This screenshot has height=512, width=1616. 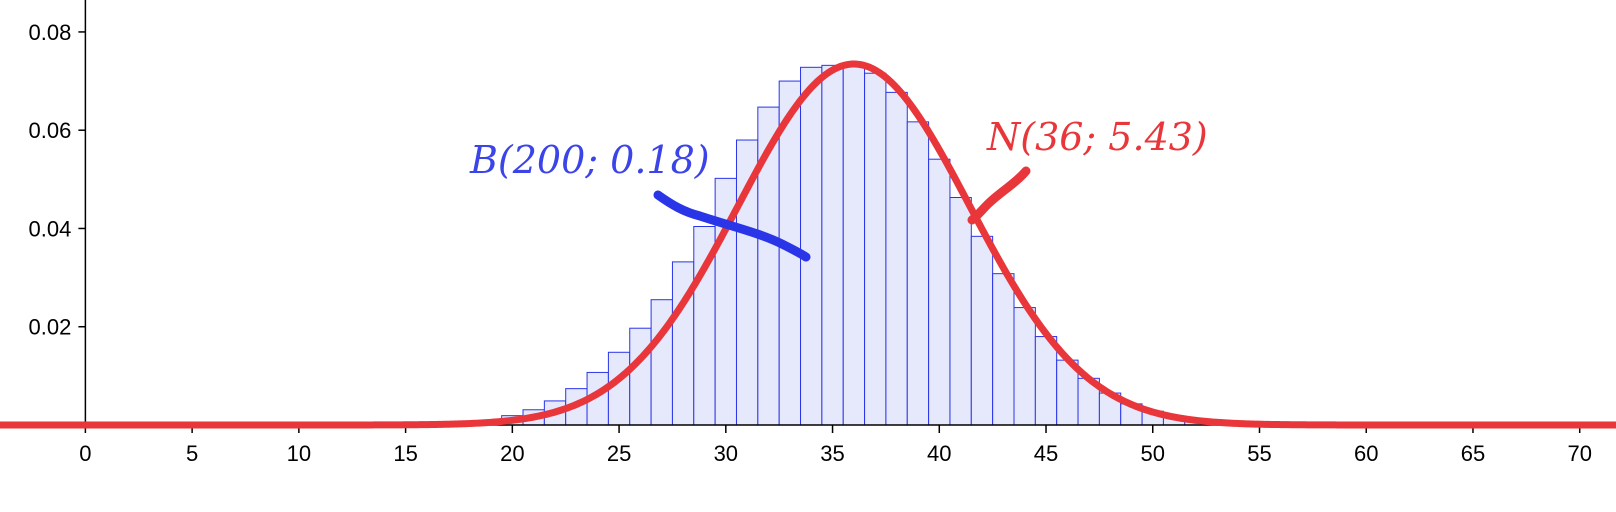 What do you see at coordinates (192, 453) in the screenshot?
I see `x-tick-label: 5` at bounding box center [192, 453].